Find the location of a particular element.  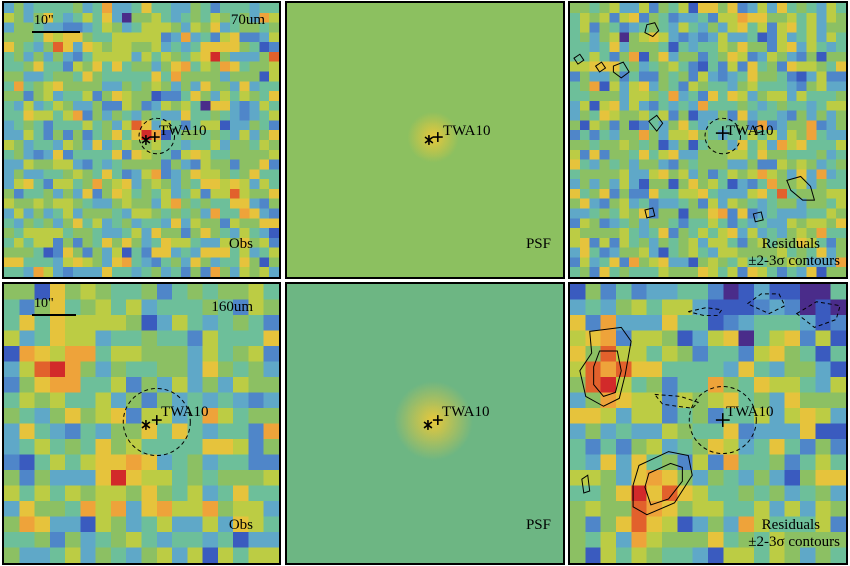

obs-70um-overlay is located at coordinates (157, 136).